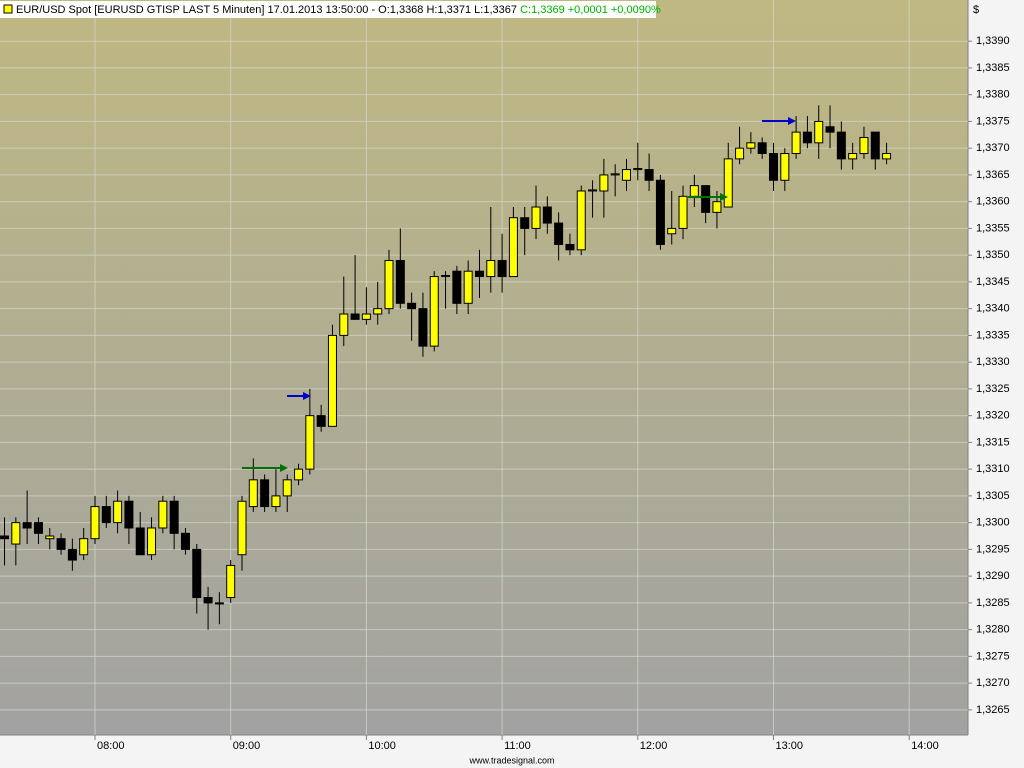 This screenshot has height=768, width=1024. I want to click on y-tick-label: 1,3330, so click(993, 362).